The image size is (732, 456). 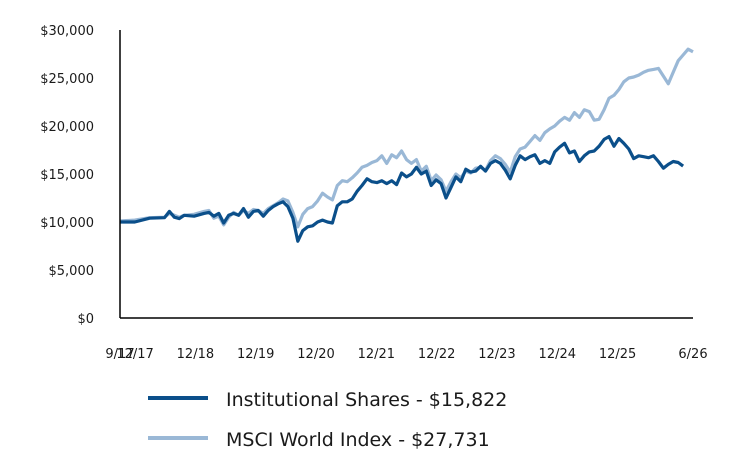 I want to click on x-tick-label: 12/17, so click(x=134, y=354).